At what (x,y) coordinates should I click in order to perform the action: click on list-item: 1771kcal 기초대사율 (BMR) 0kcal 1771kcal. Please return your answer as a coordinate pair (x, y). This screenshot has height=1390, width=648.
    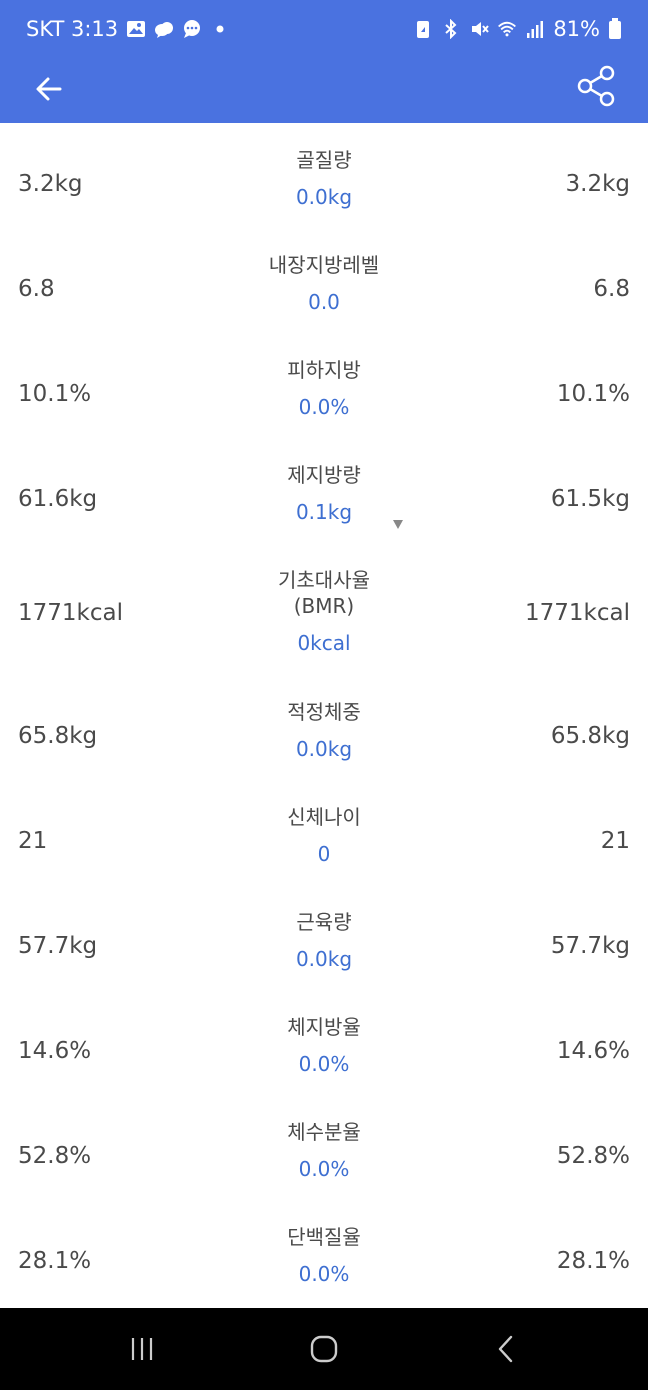
    Looking at the image, I should click on (324, 609).